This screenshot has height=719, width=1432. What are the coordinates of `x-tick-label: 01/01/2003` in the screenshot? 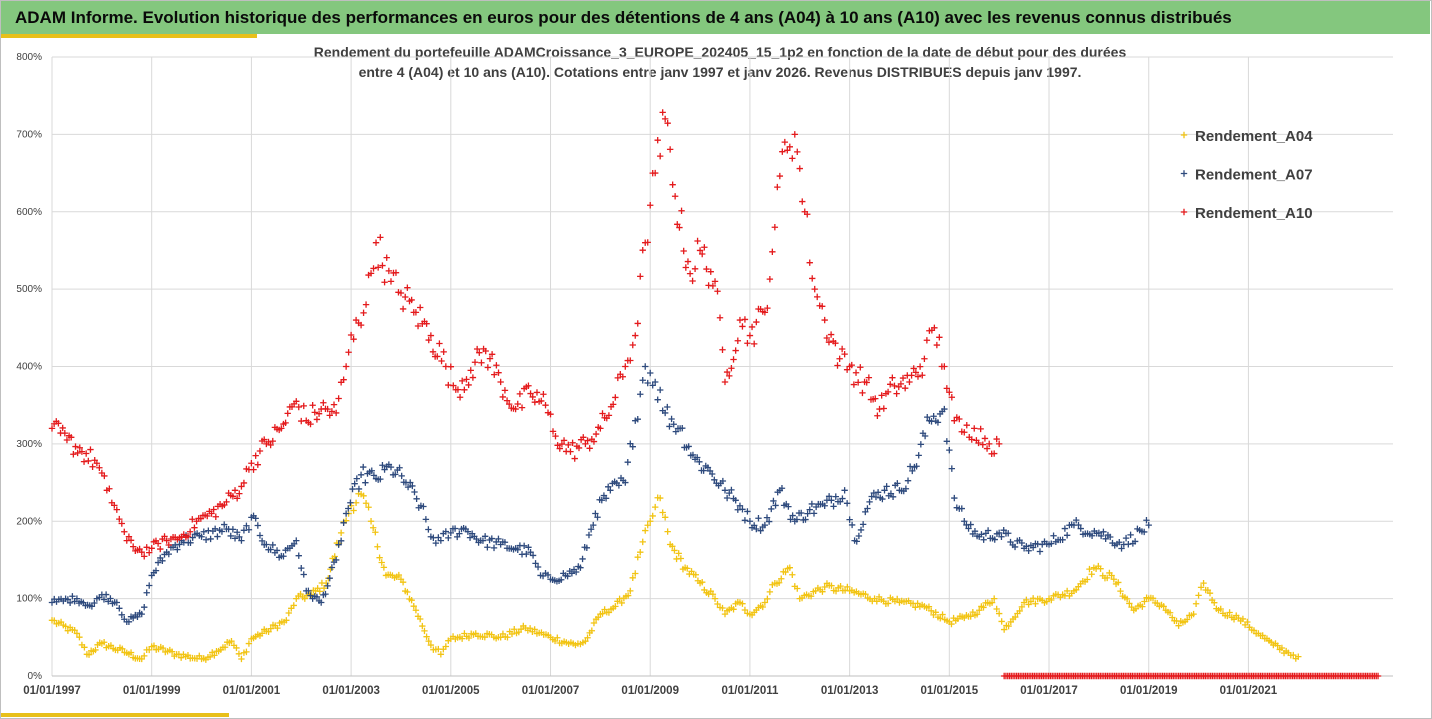 It's located at (351, 691).